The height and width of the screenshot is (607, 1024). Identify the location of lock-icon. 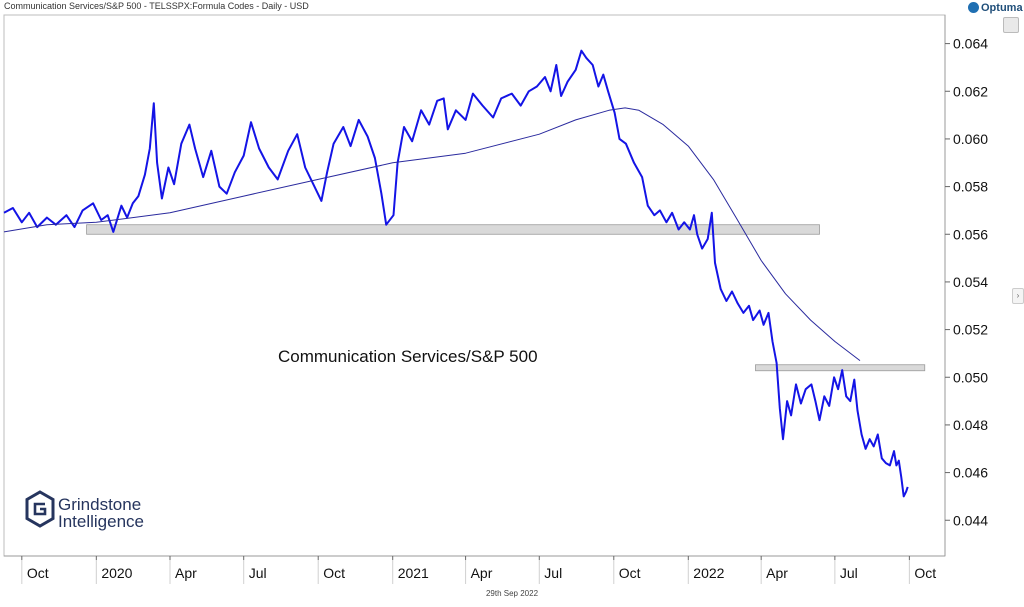
(1011, 25).